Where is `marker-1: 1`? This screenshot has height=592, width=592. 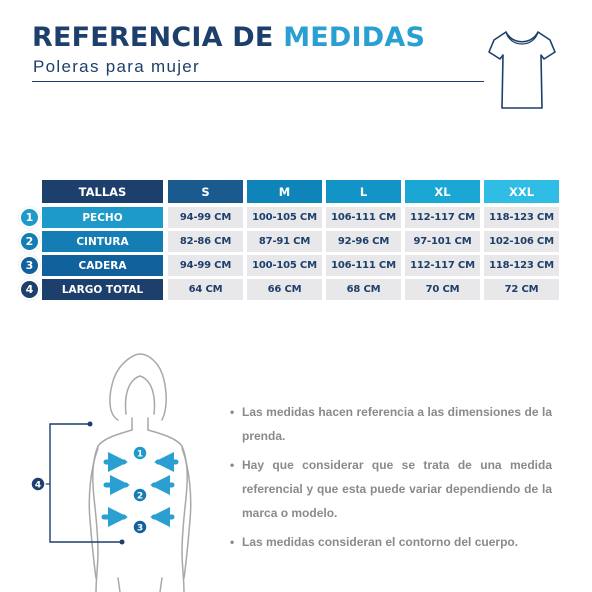
marker-1: 1 is located at coordinates (140, 453).